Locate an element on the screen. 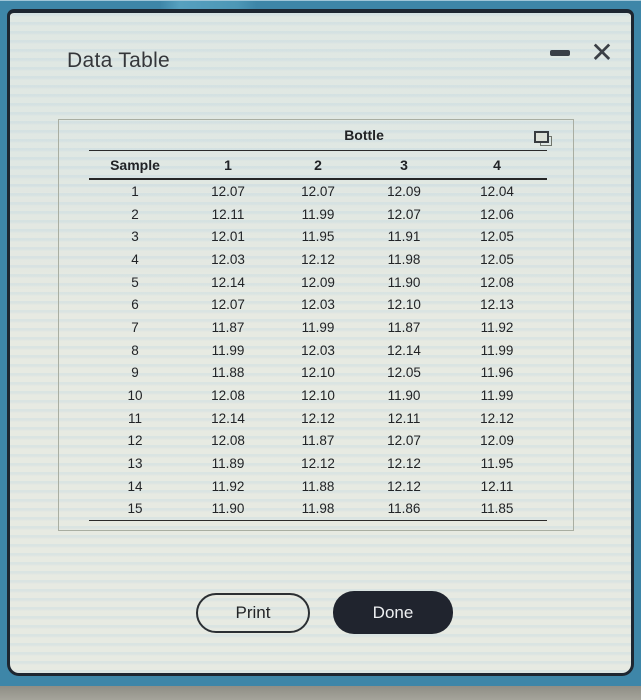 This screenshot has height=700, width=641. column-header: 1 is located at coordinates (228, 164).